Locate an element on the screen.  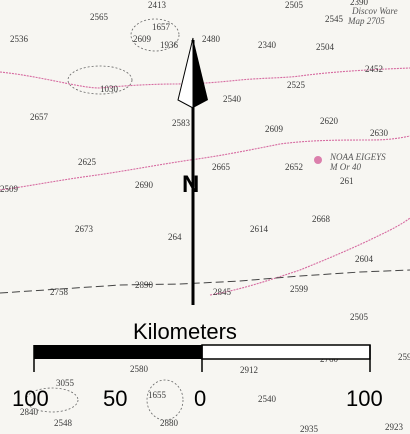
contour-line-middle is located at coordinates (205, 163).